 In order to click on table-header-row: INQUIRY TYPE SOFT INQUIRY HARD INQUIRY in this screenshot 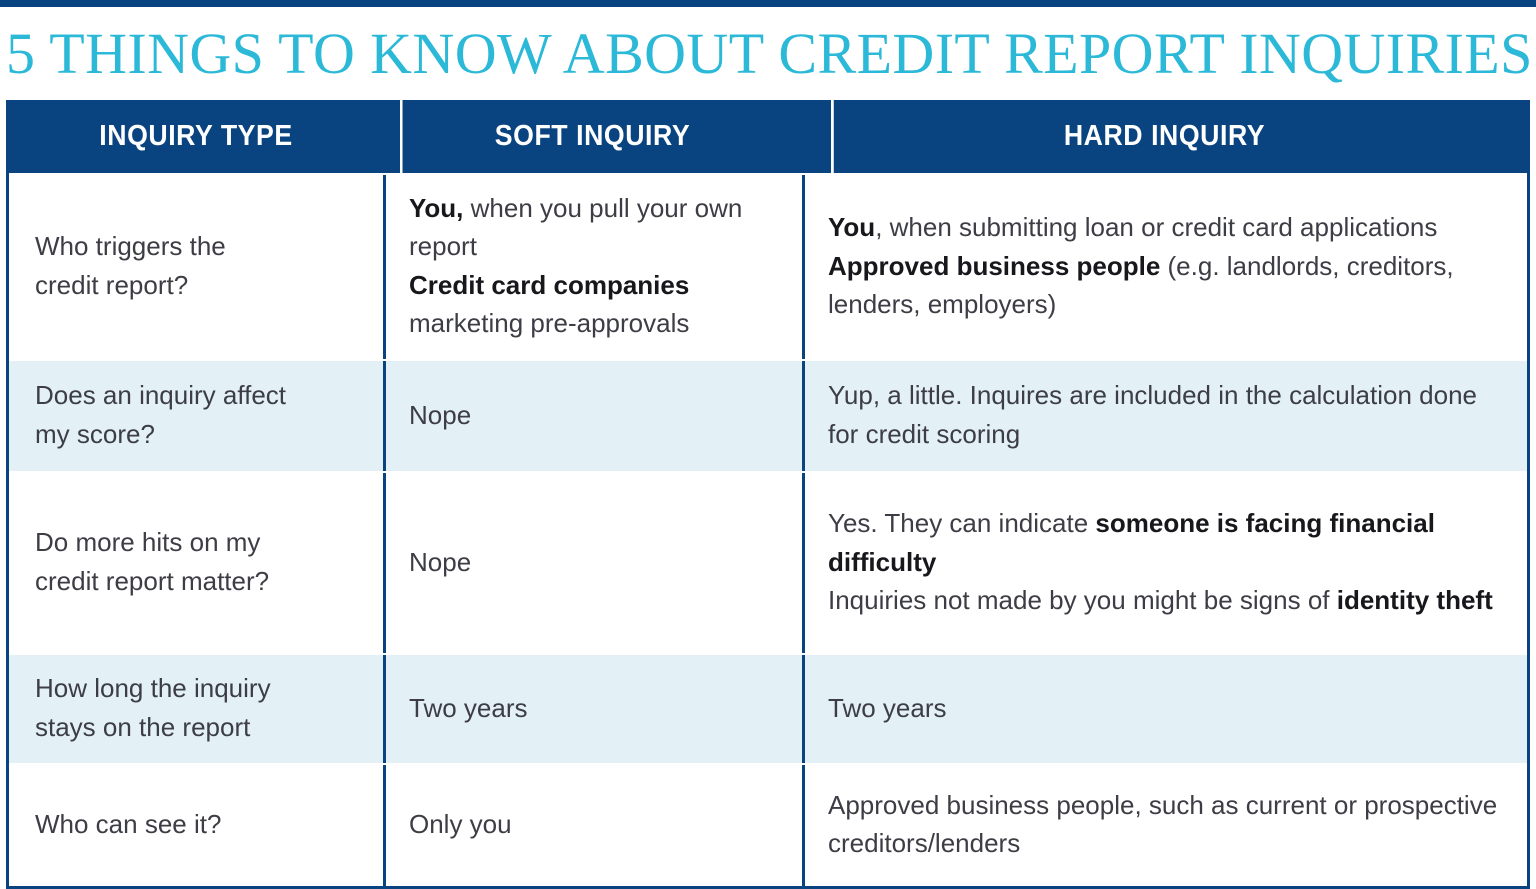, I will do `click(768, 137)`.